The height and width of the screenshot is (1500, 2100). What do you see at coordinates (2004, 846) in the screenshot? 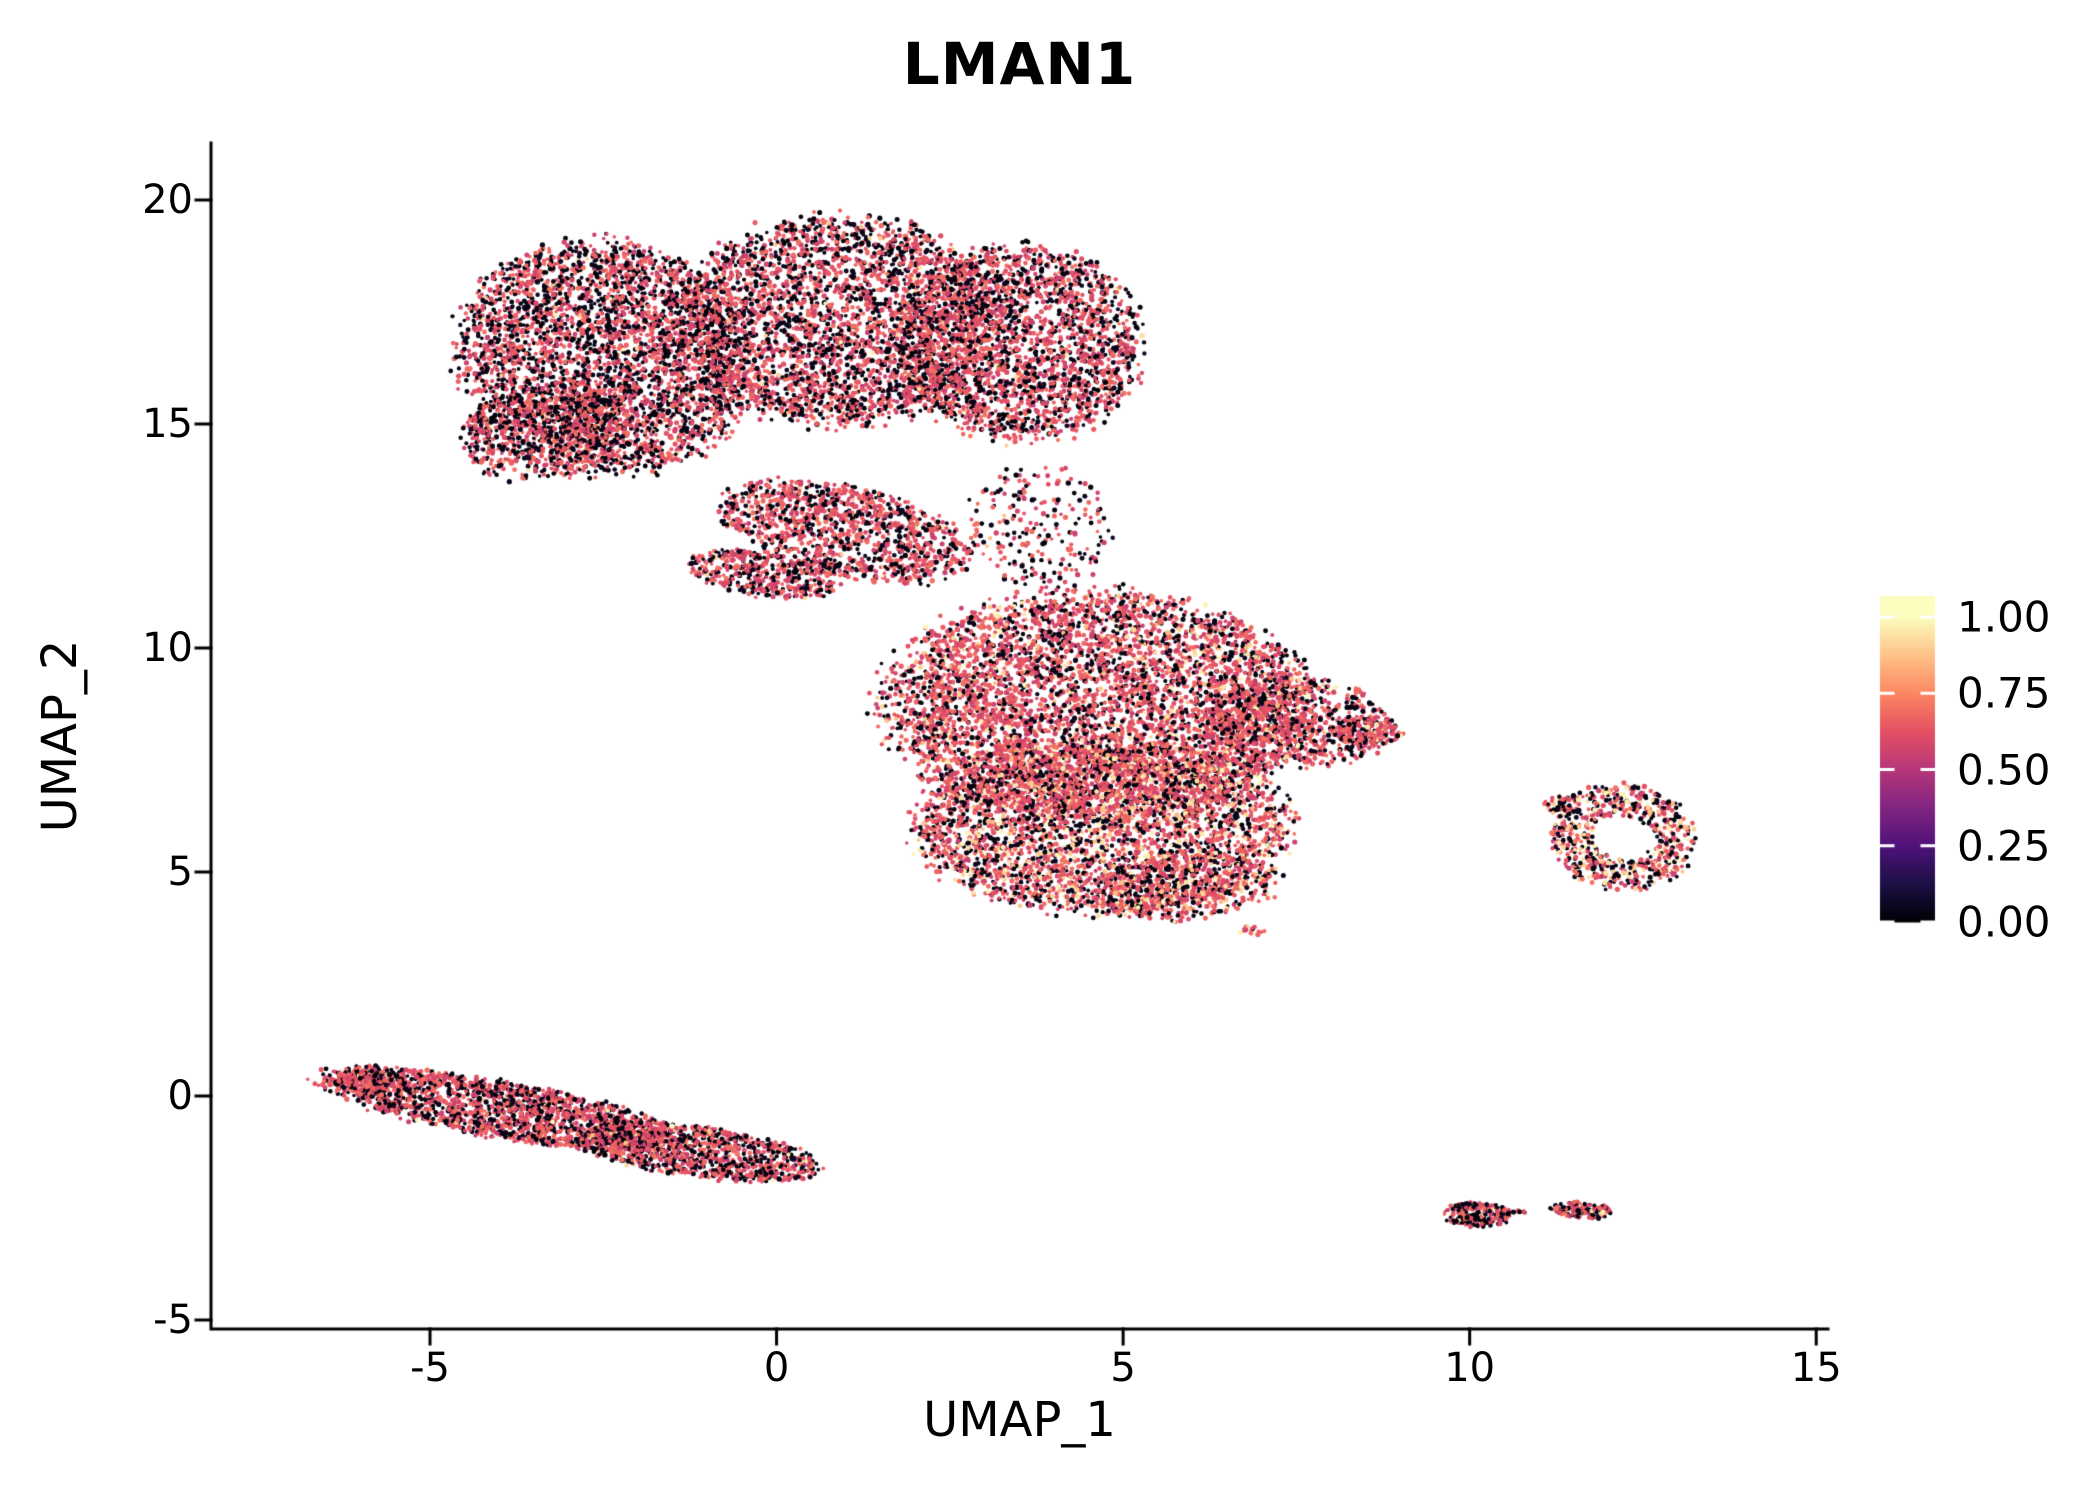
I see `colorbar-tick-label: 0.25` at bounding box center [2004, 846].